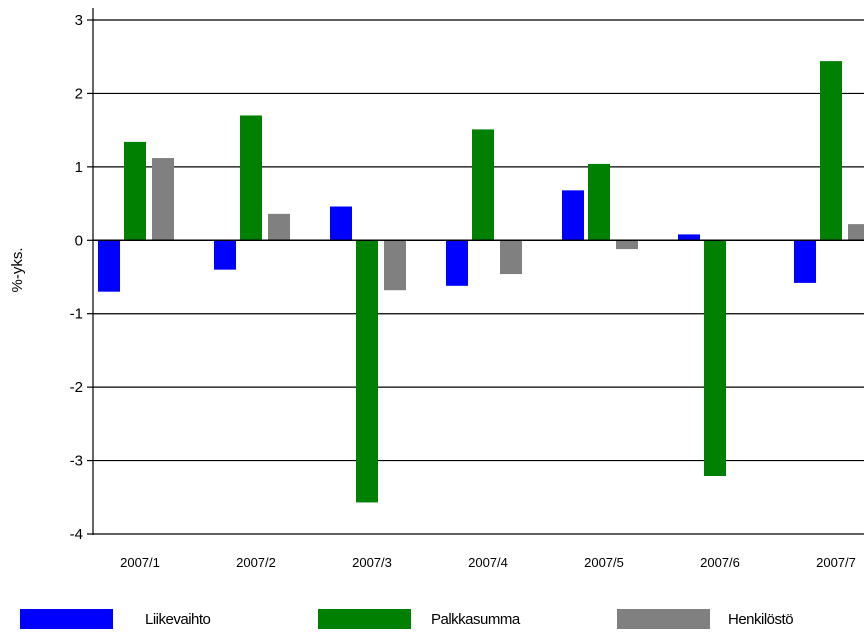 The image size is (864, 635). I want to click on bar-henkil-st--1, so click(163, 199).